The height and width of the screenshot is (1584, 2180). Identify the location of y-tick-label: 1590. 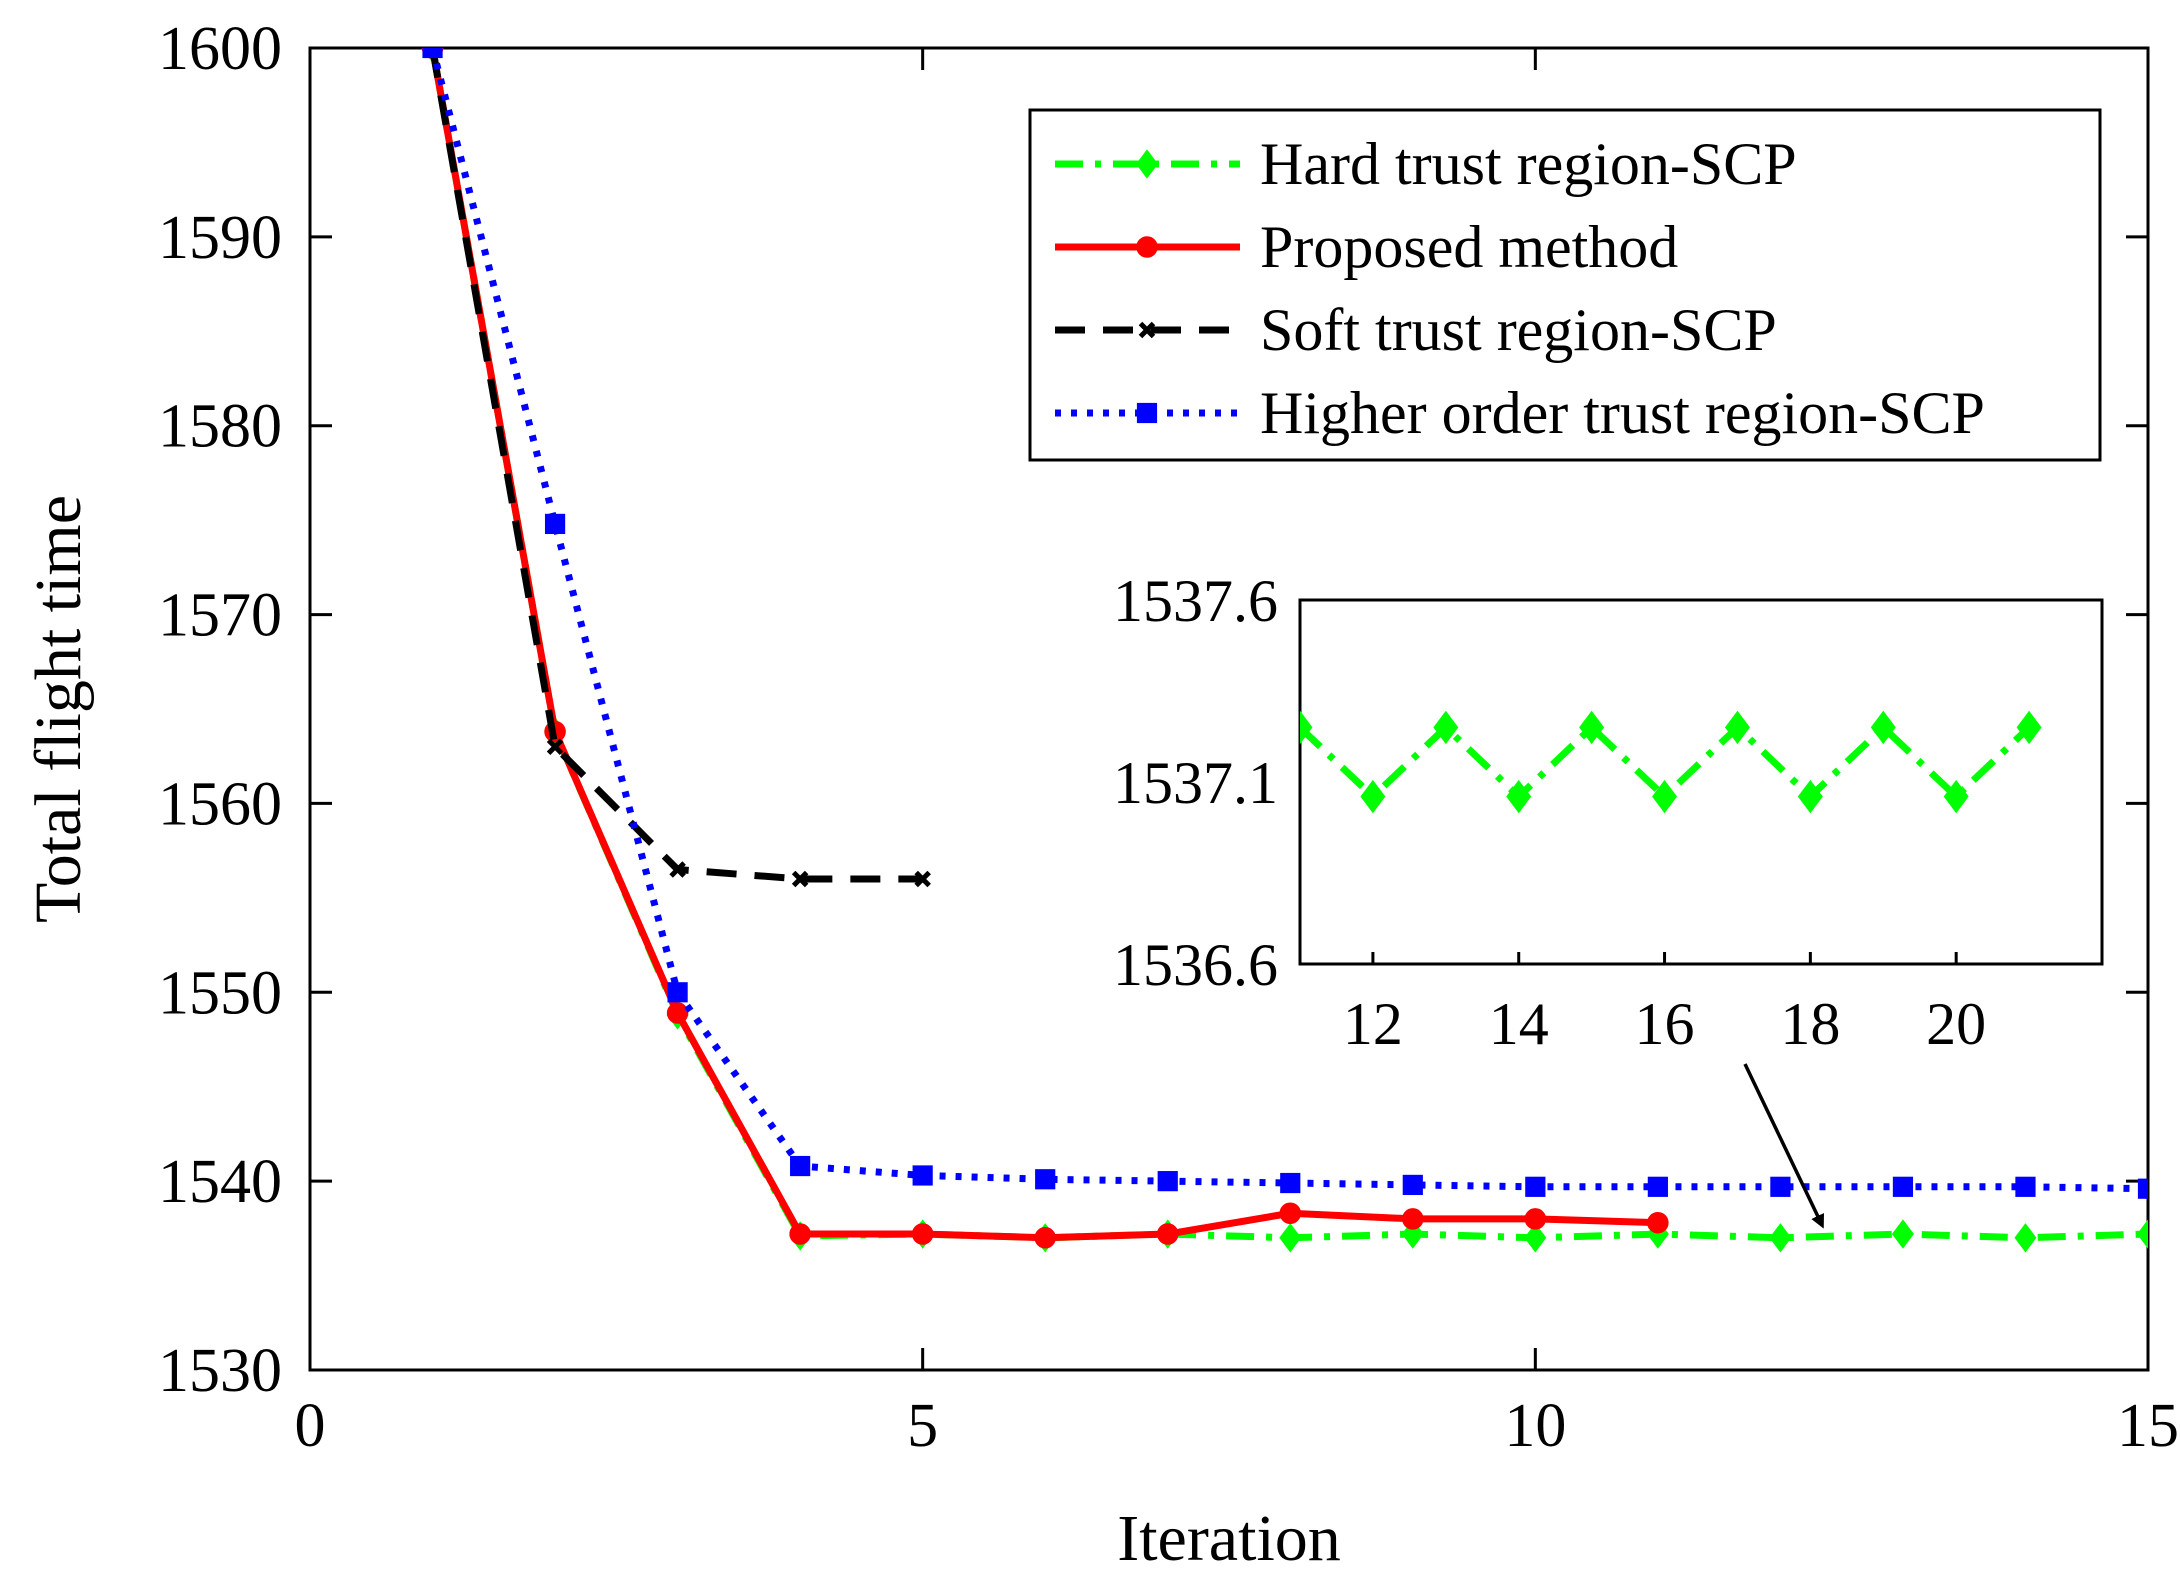
(220, 238).